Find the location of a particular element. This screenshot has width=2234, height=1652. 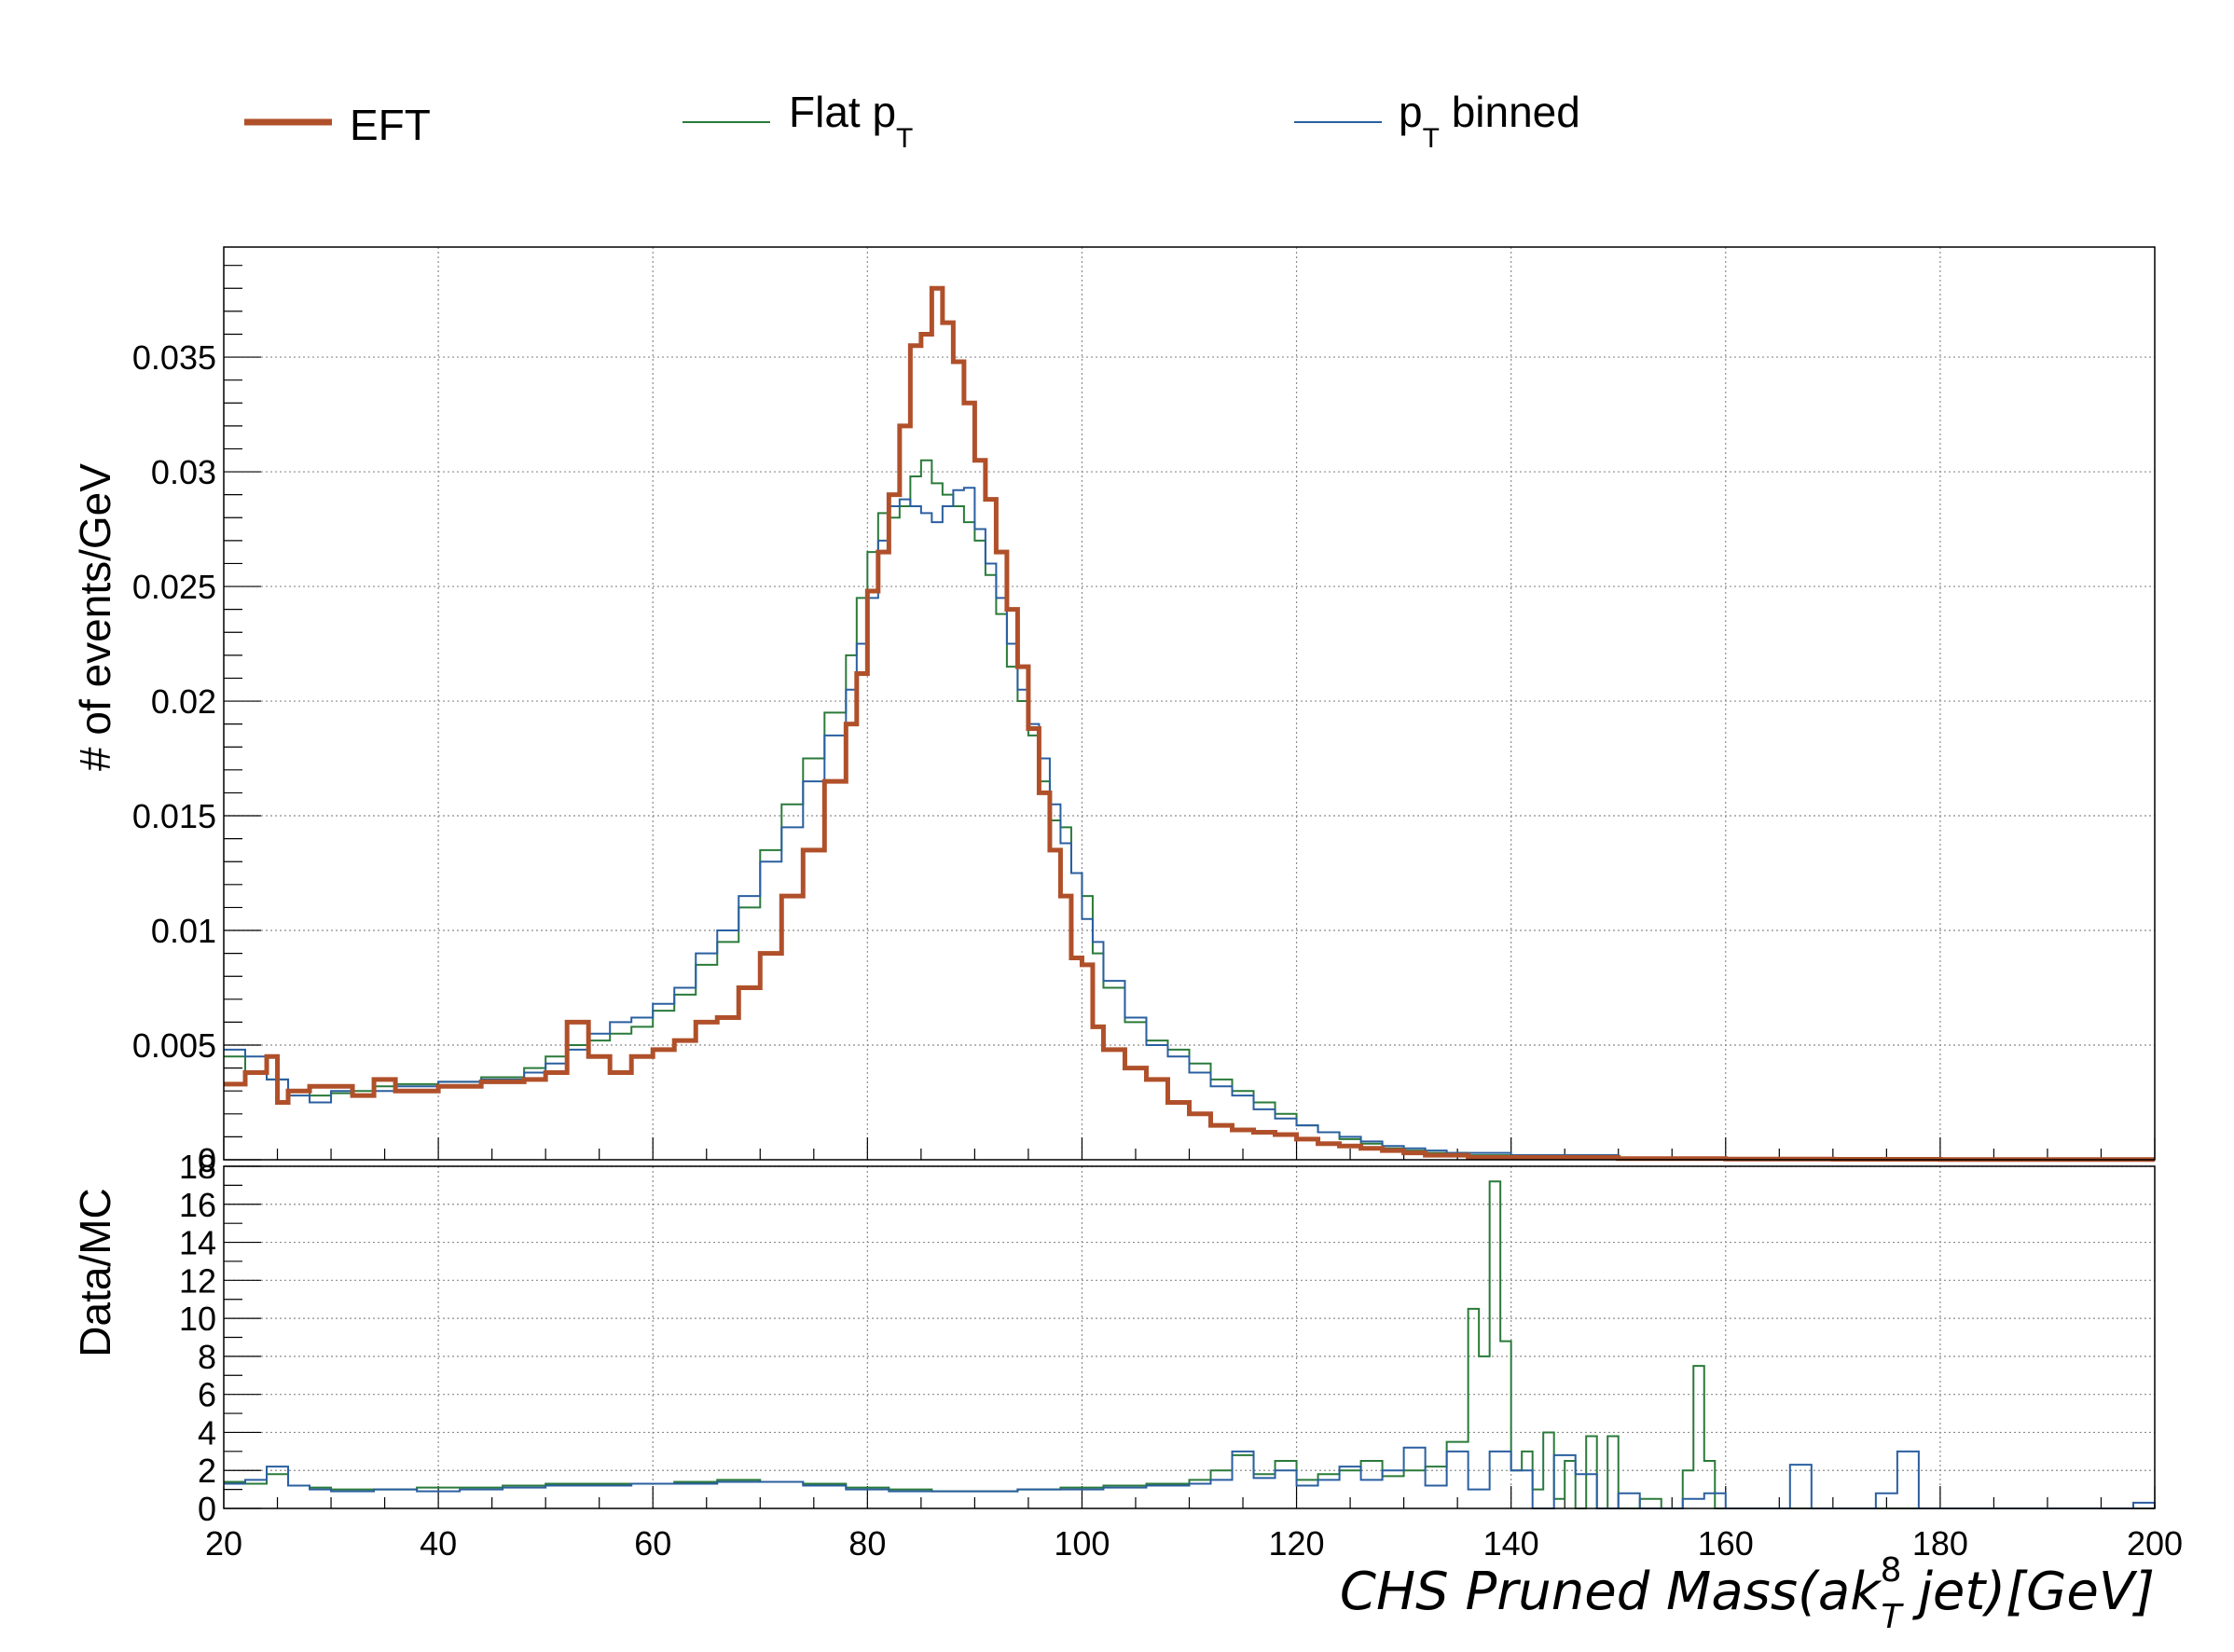

x-tick-label: 20 is located at coordinates (223, 1544).